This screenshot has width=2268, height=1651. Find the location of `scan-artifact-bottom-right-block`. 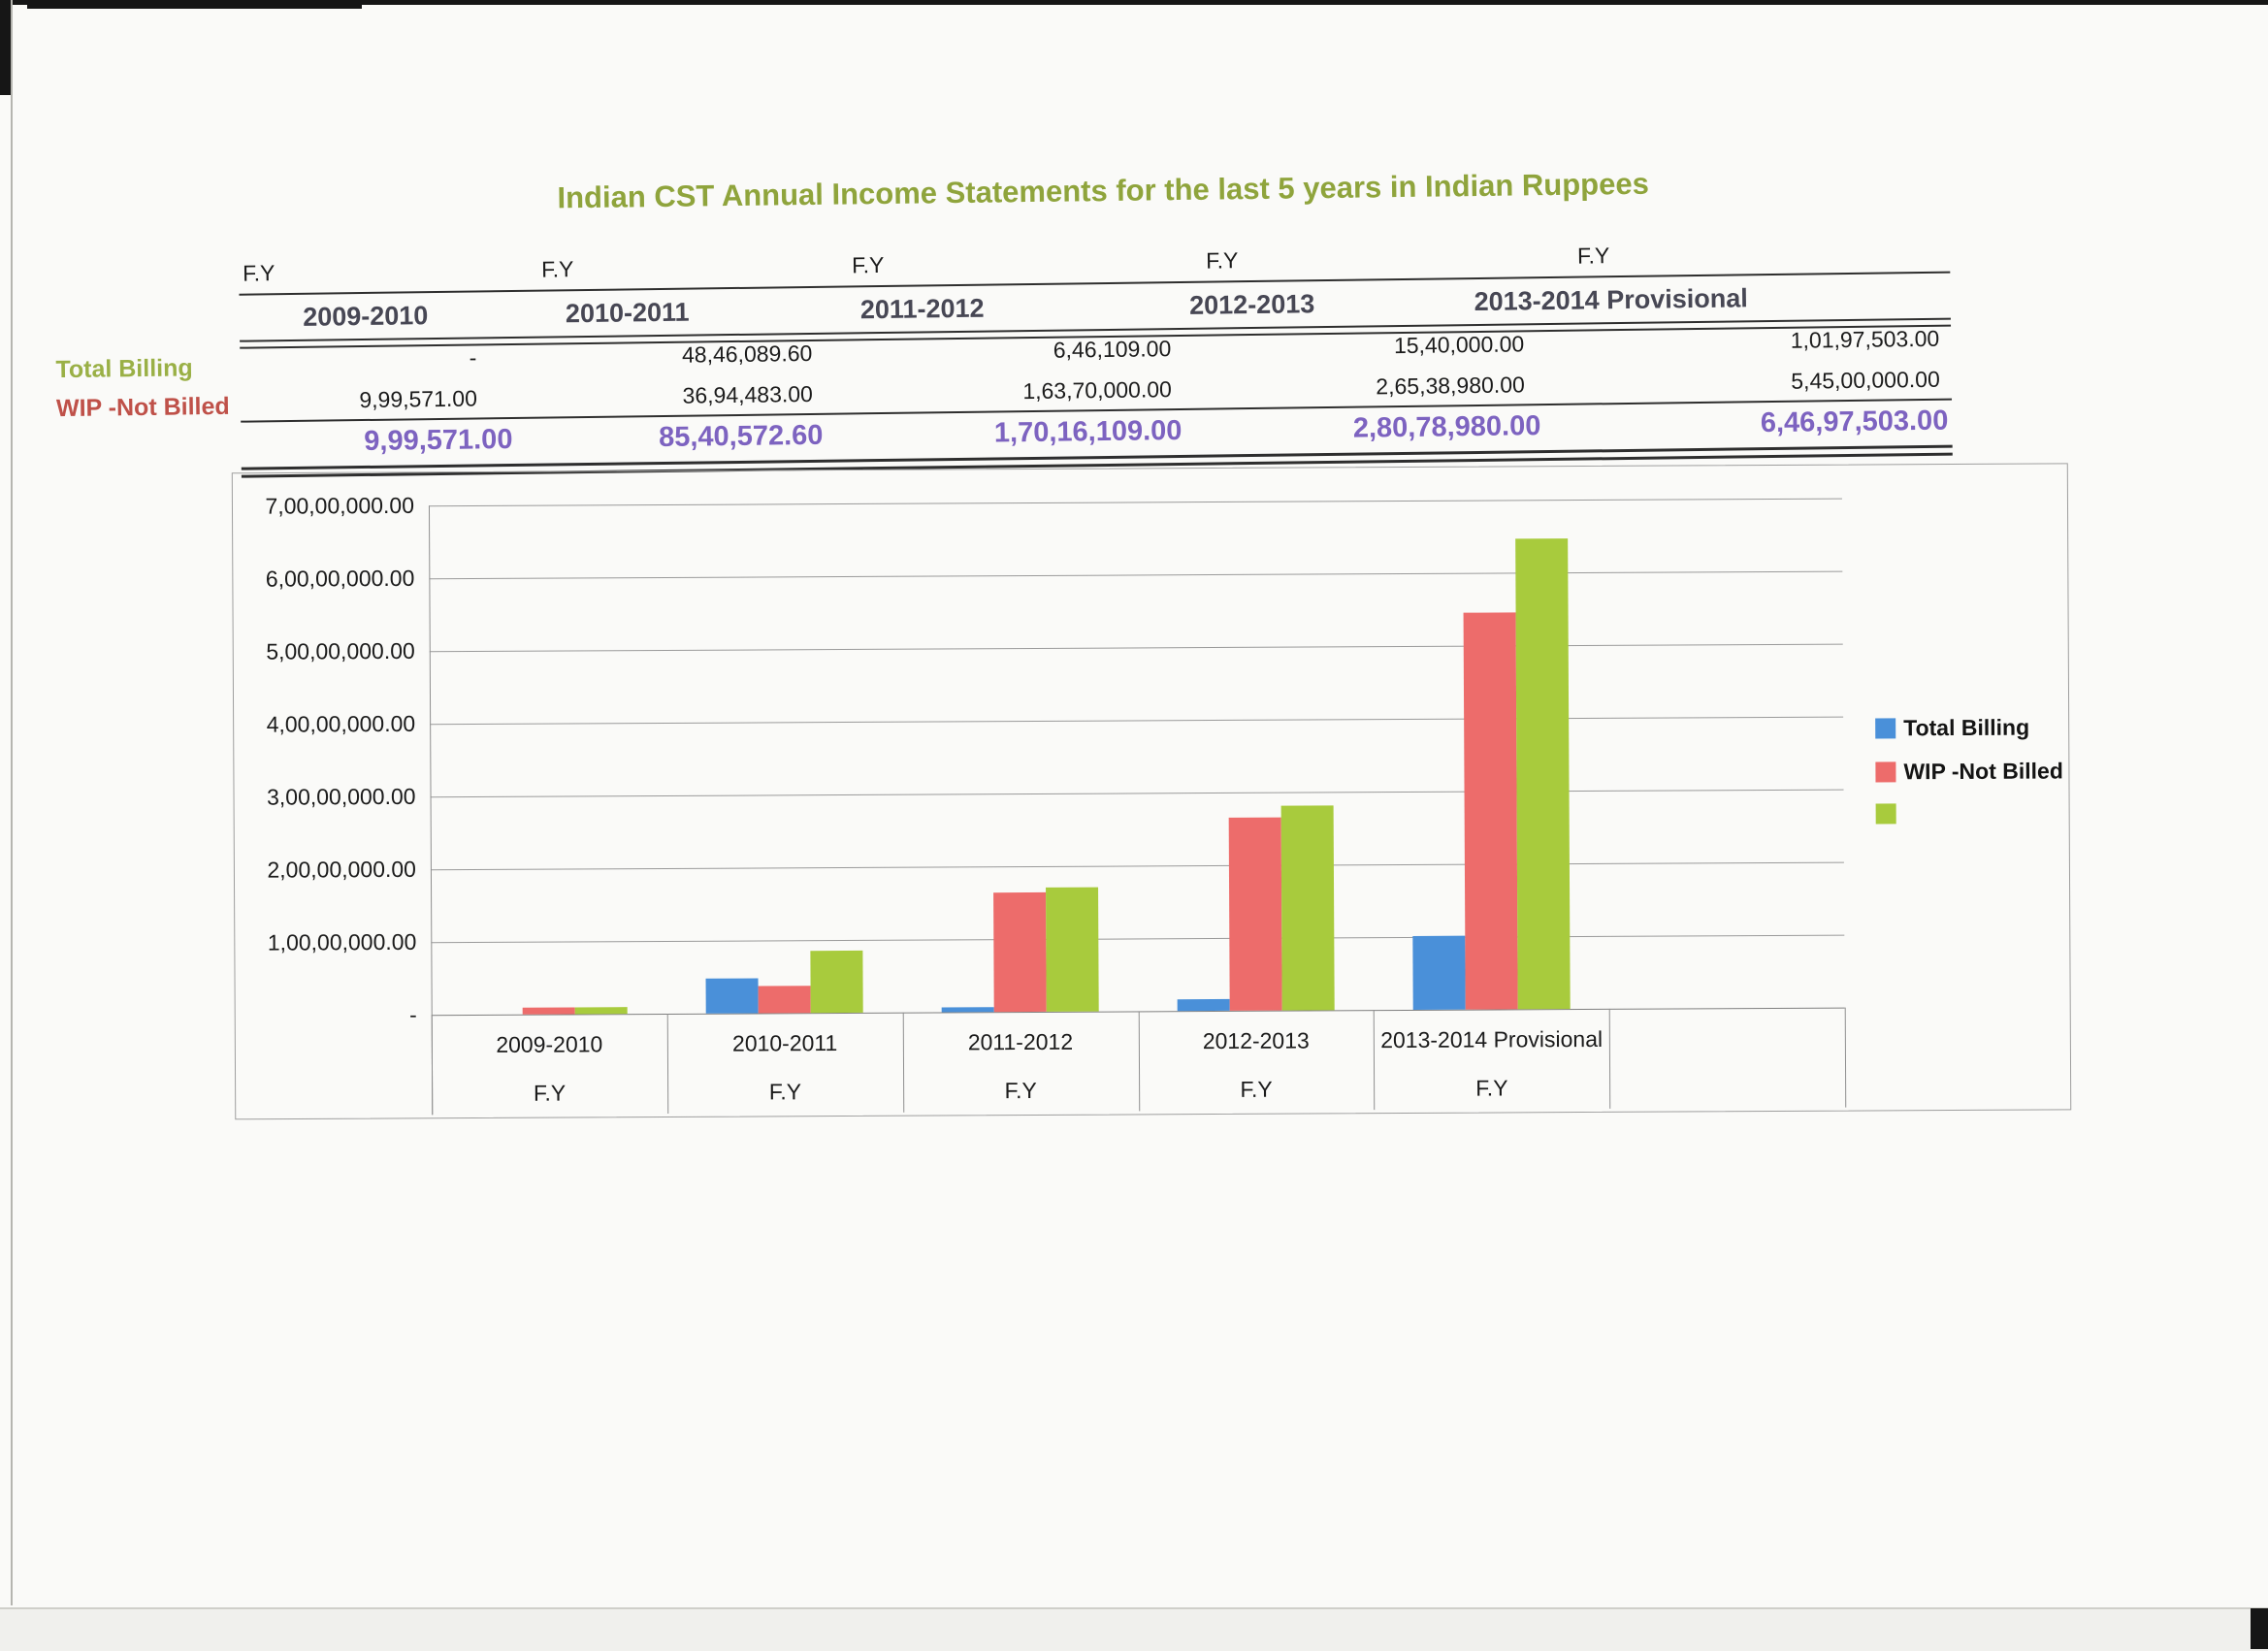

scan-artifact-bottom-right-block is located at coordinates (2259, 1628).